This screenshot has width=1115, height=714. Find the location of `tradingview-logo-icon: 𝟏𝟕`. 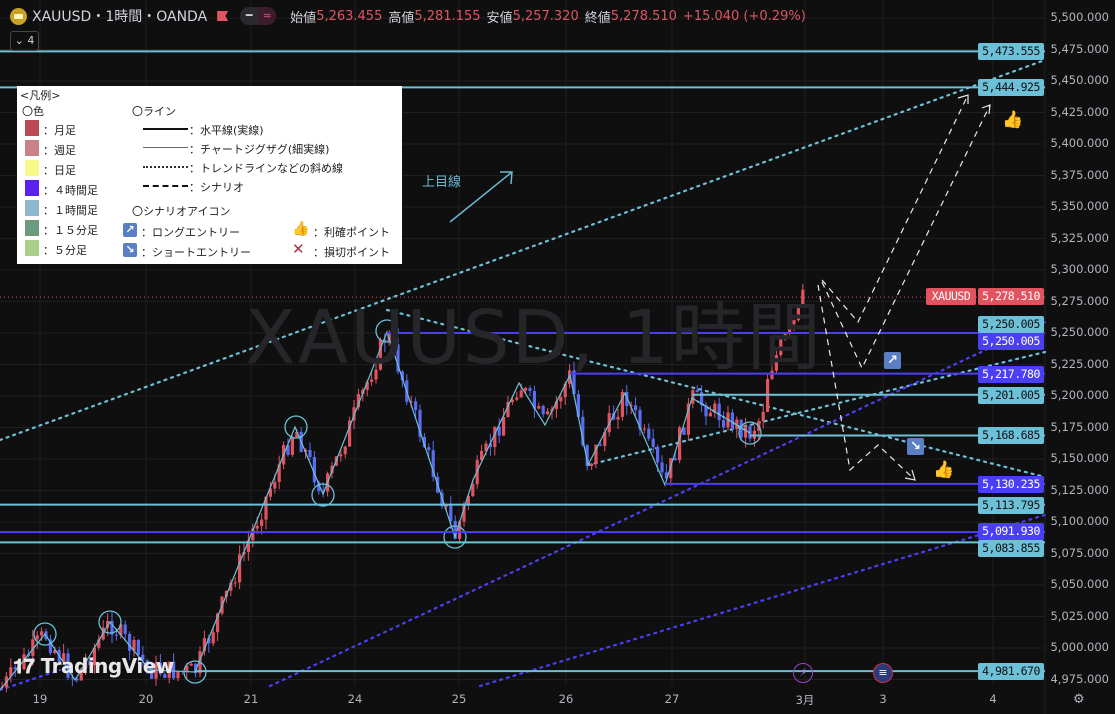

tradingview-logo-icon: 𝟏𝟕 is located at coordinates (27, 666).